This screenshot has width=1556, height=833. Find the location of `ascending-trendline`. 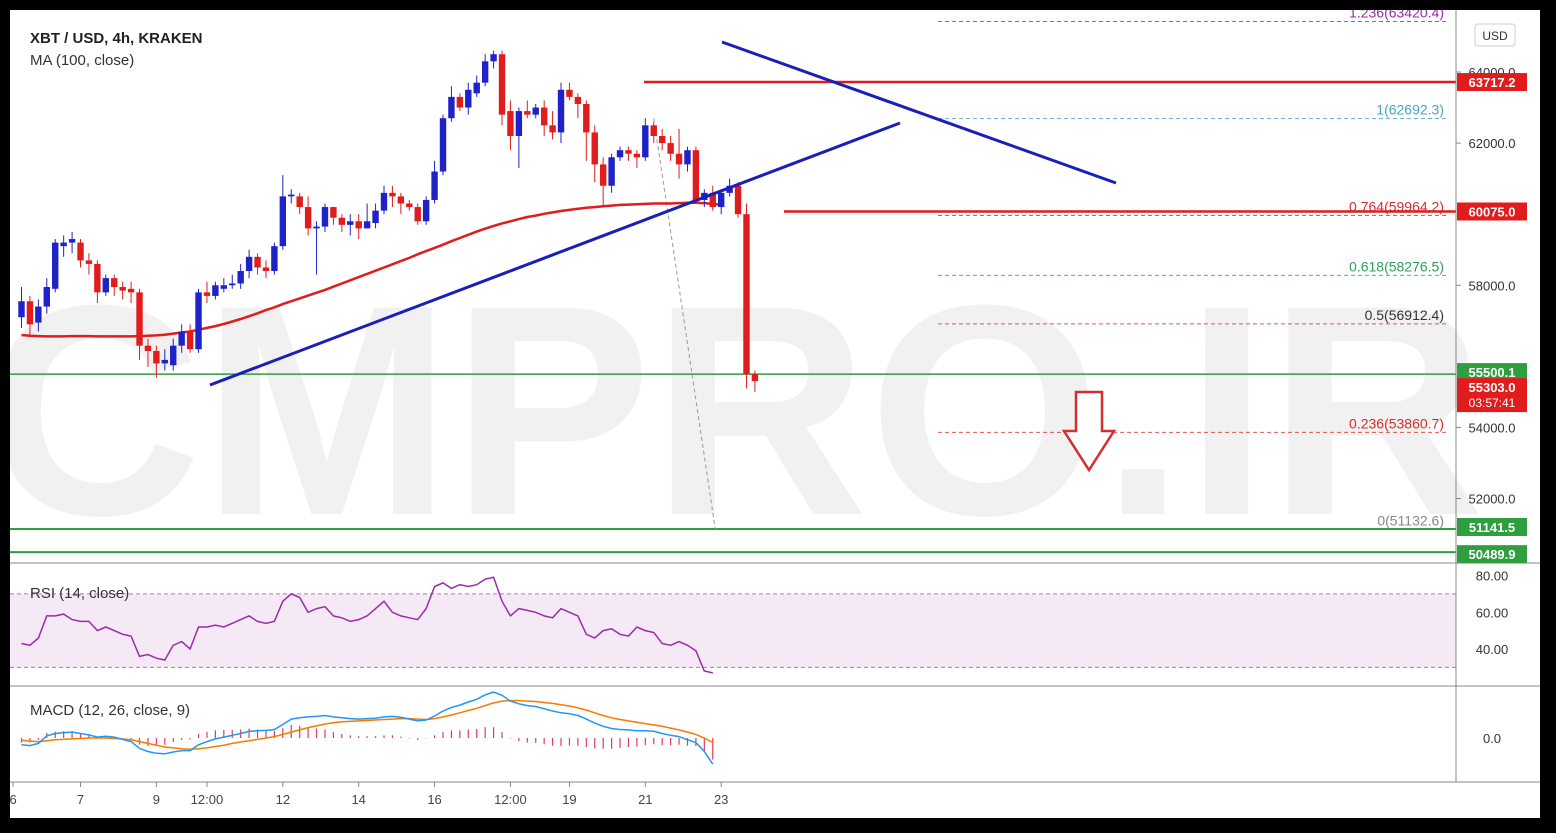

ascending-trendline is located at coordinates (555, 254).